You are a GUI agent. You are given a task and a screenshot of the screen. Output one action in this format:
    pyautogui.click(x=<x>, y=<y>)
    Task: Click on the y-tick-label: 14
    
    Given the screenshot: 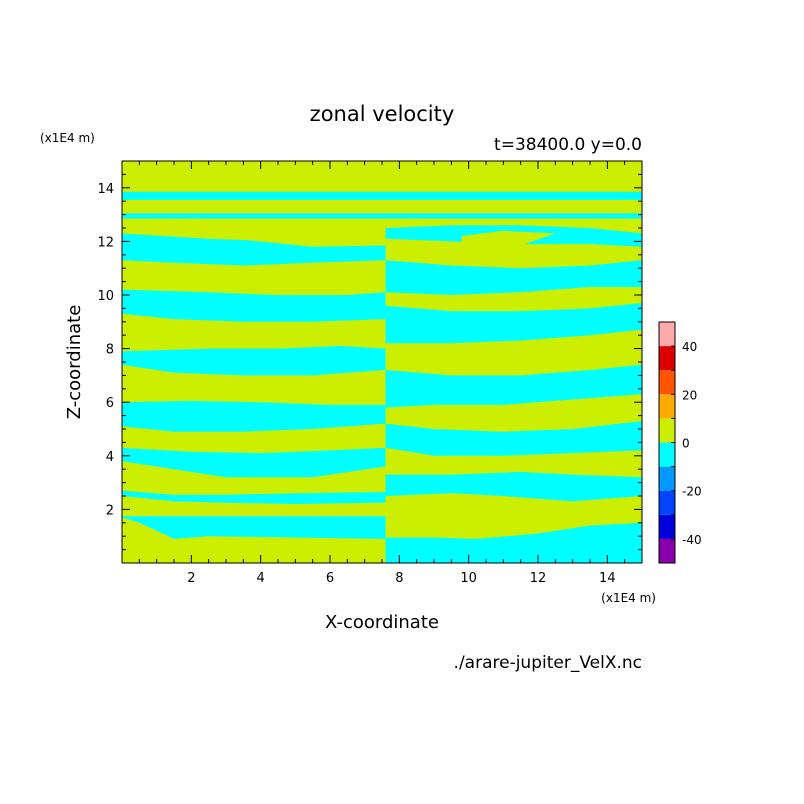 What is the action you would take?
    pyautogui.click(x=105, y=189)
    